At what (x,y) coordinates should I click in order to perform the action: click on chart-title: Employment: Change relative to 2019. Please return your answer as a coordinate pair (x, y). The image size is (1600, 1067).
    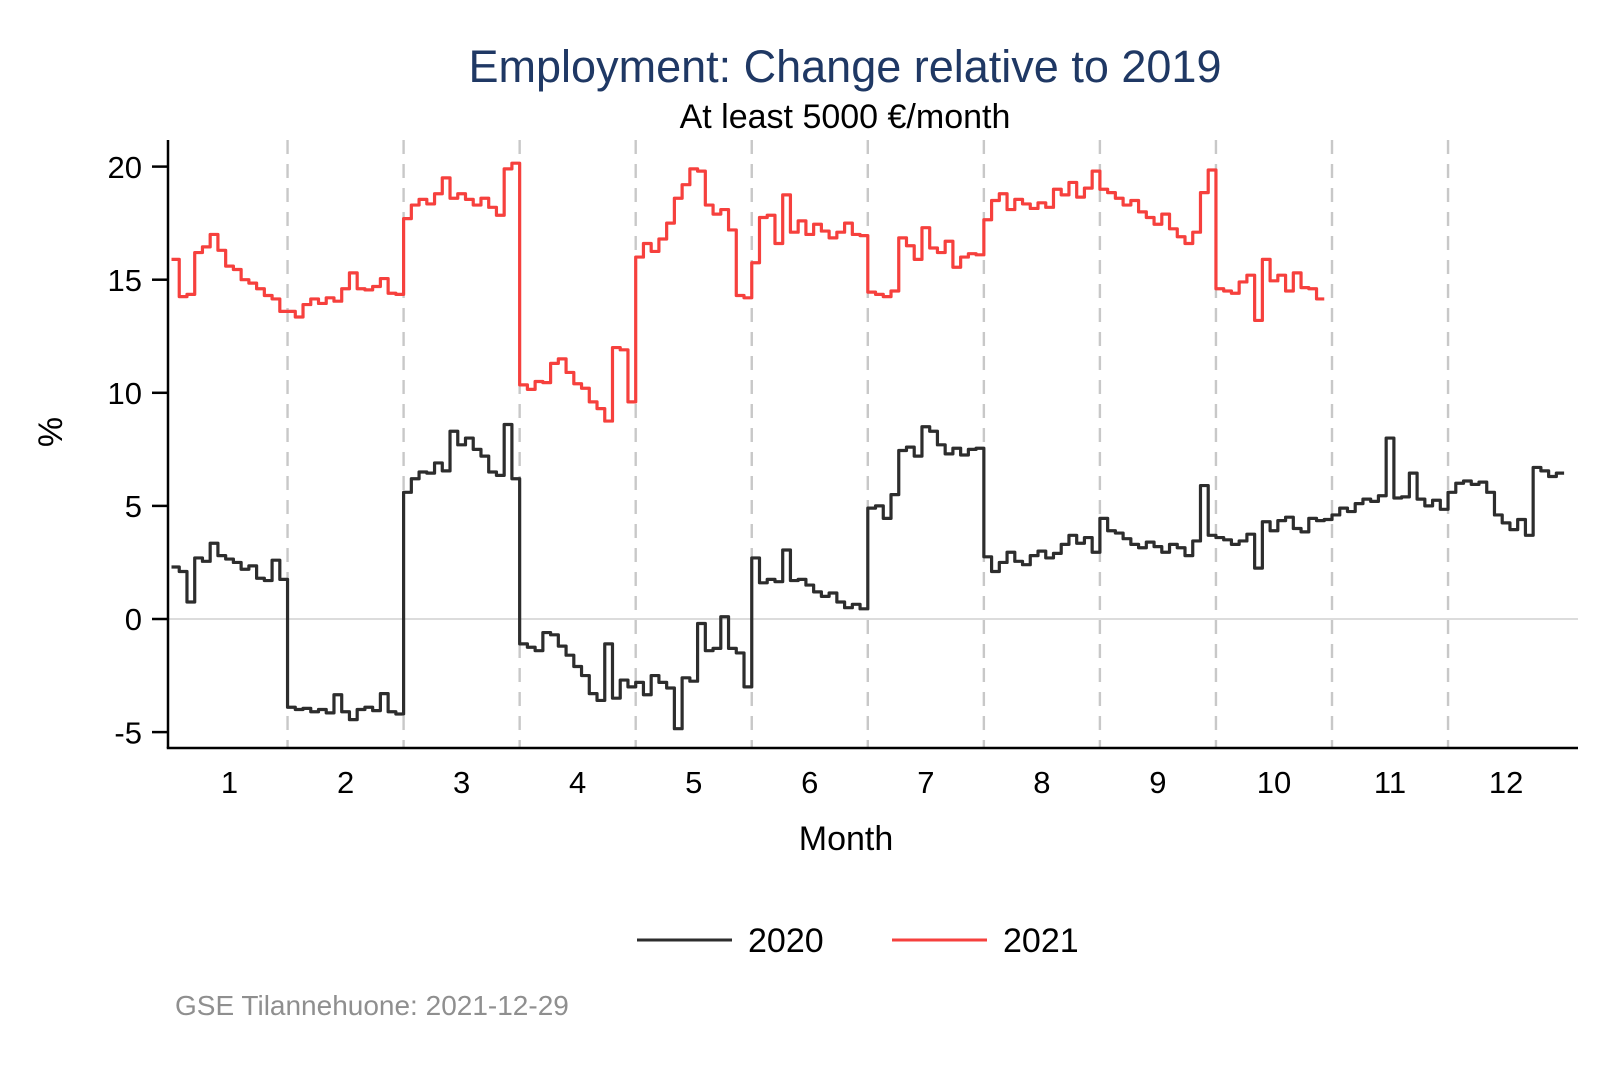
    Looking at the image, I should click on (845, 66).